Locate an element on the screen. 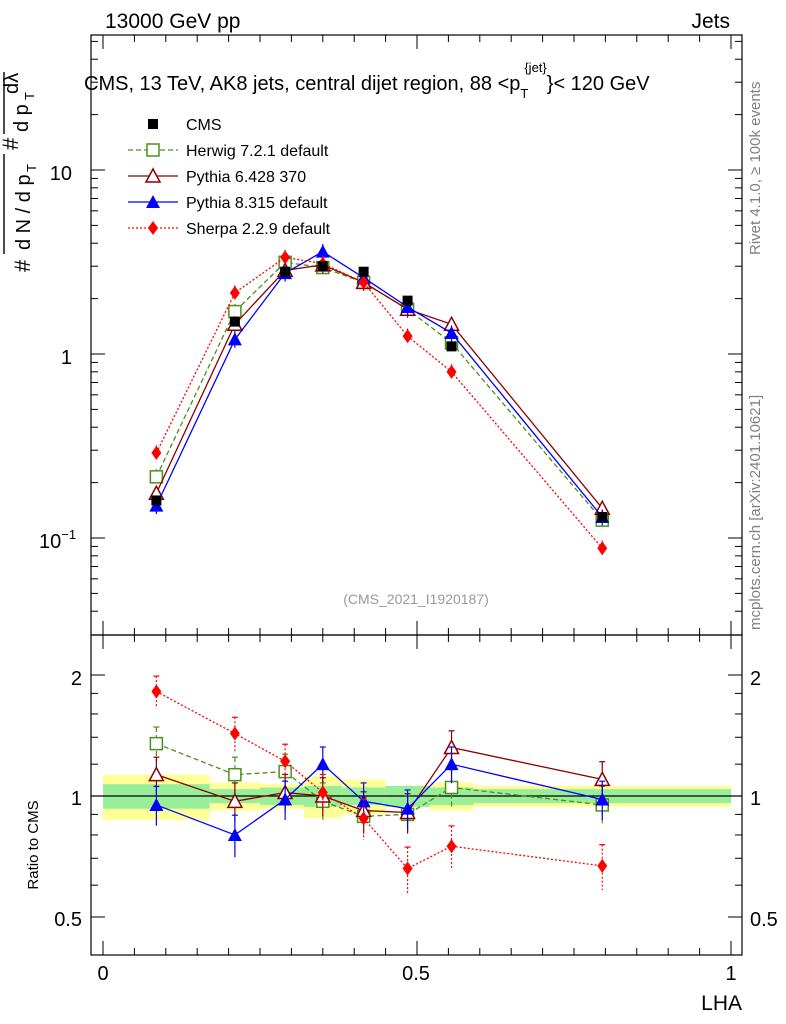  ratio-line-herwig-7-2-1-default is located at coordinates (379, 780).